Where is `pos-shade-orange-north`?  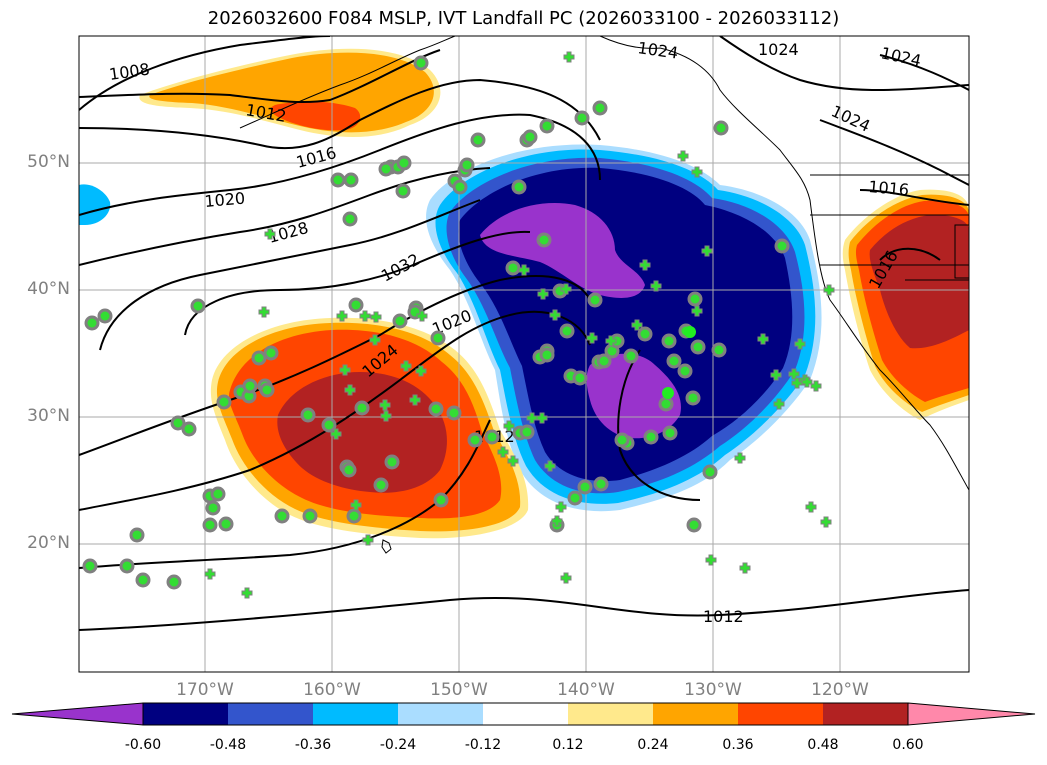 pos-shade-orange-north is located at coordinates (291, 92).